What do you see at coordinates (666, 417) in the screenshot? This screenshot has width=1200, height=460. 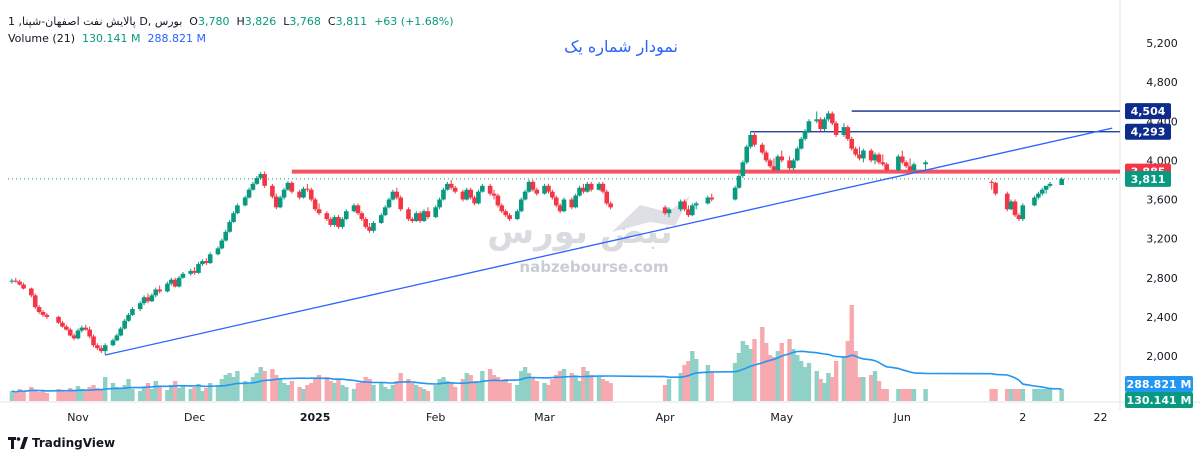 I see `x-tick-label: Apr` at bounding box center [666, 417].